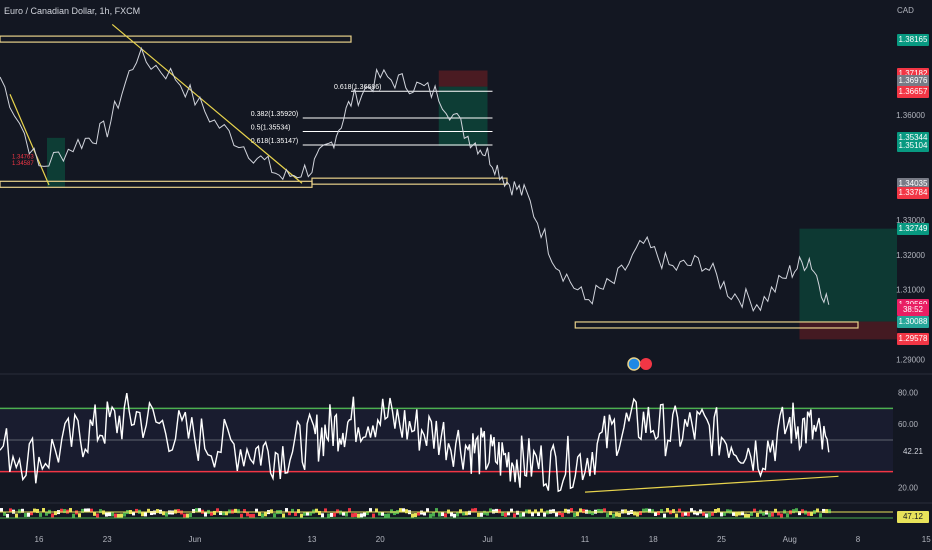 Image resolution: width=932 pixels, height=550 pixels. Describe the element at coordinates (29, 140) in the screenshot. I see `trend-line` at that location.